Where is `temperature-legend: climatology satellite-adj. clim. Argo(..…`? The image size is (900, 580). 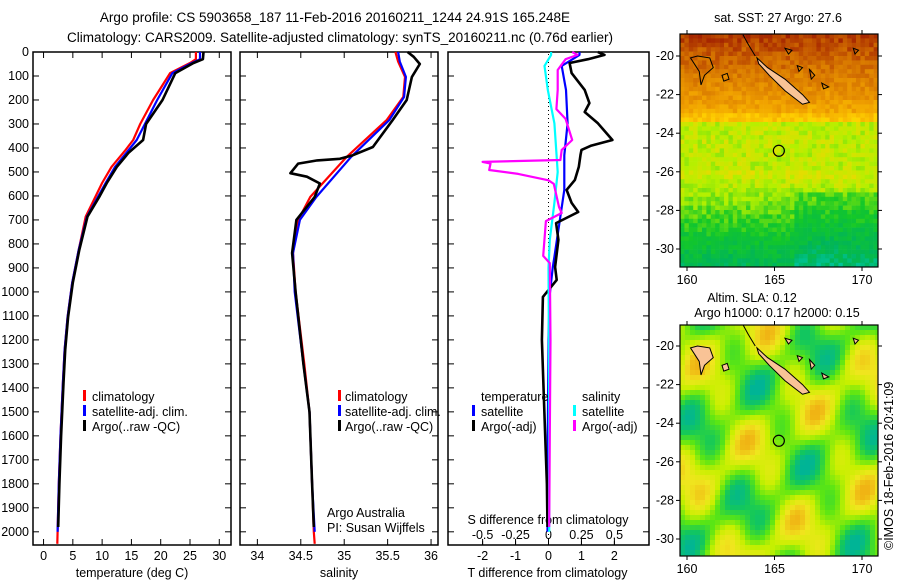 temperature-legend: climatology satellite-adj. clim. Argo(..… is located at coordinates (135, 412).